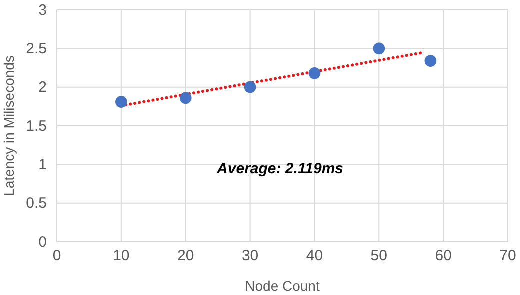 The image size is (520, 295). What do you see at coordinates (379, 256) in the screenshot?
I see `x-tick-label: 50` at bounding box center [379, 256].